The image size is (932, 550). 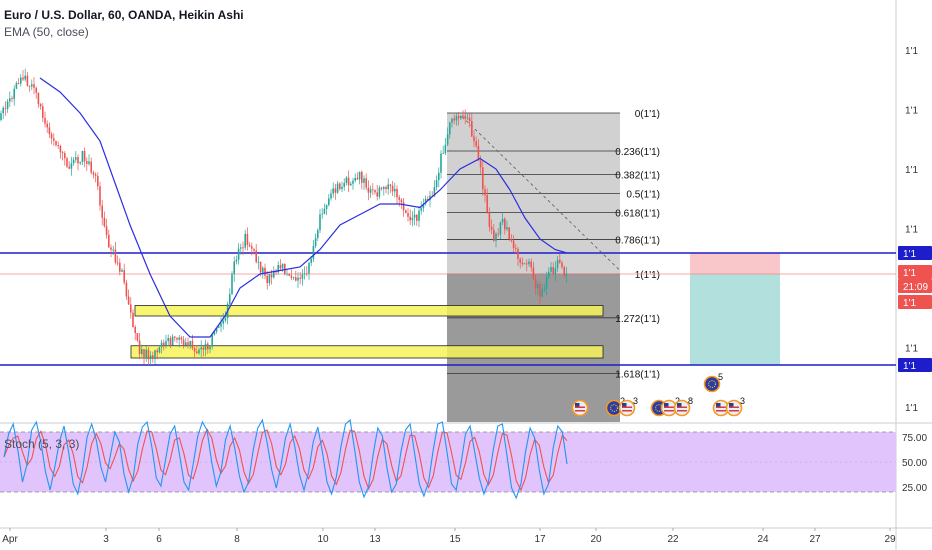 I want to click on flag-canton, so click(x=731, y=405).